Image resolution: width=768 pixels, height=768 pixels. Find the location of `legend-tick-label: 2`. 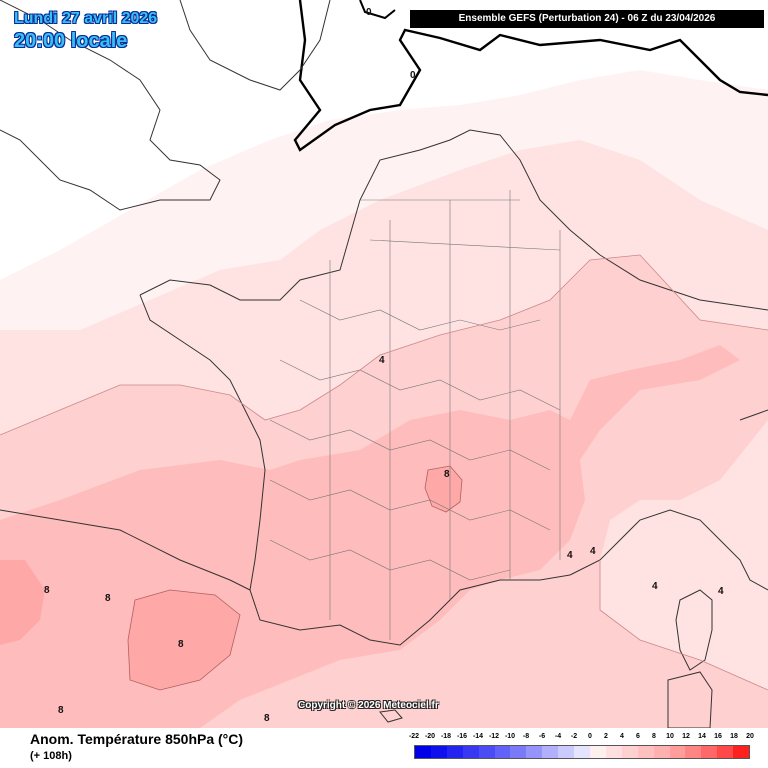

legend-tick-label: 2 is located at coordinates (606, 736).